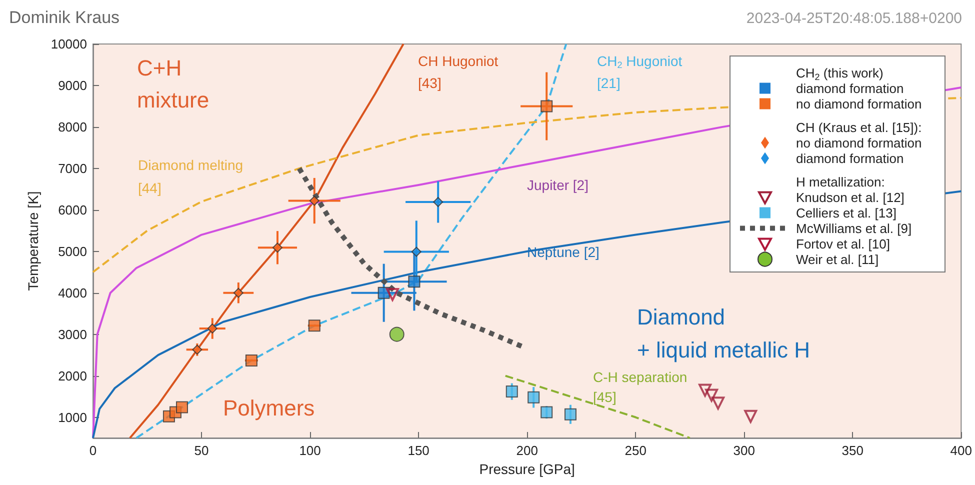 The height and width of the screenshot is (485, 975). What do you see at coordinates (723, 350) in the screenshot?
I see `annotation: + liquid metallic H` at bounding box center [723, 350].